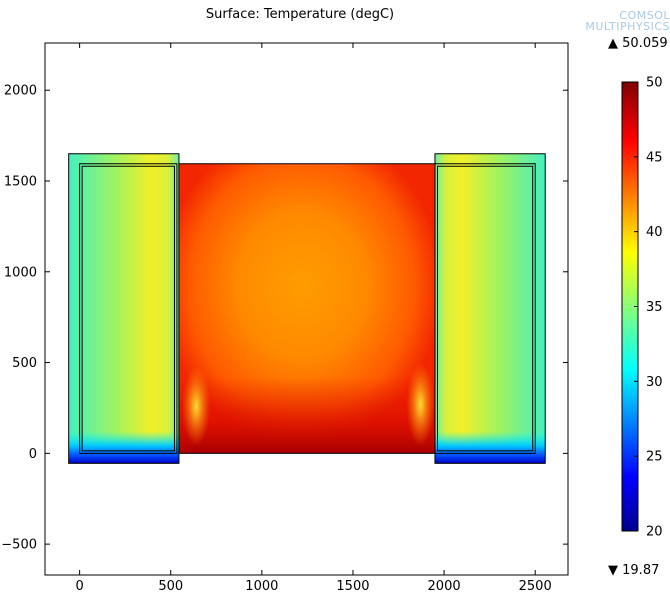  I want to click on colorbar-tick-label: 25, so click(654, 457).